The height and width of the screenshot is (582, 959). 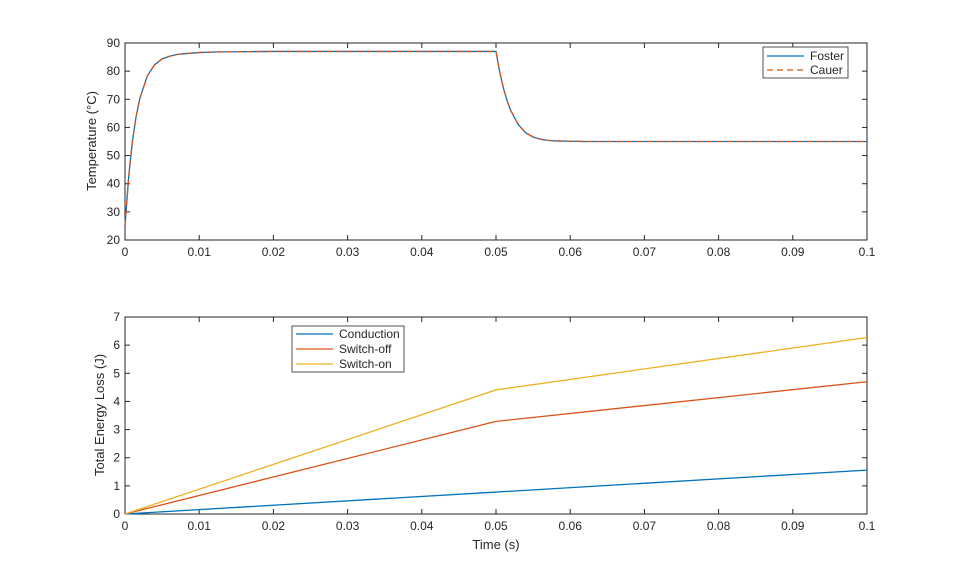 I want to click on energy-loss-y-axis-title: Total Energy Loss (J), so click(x=99, y=415).